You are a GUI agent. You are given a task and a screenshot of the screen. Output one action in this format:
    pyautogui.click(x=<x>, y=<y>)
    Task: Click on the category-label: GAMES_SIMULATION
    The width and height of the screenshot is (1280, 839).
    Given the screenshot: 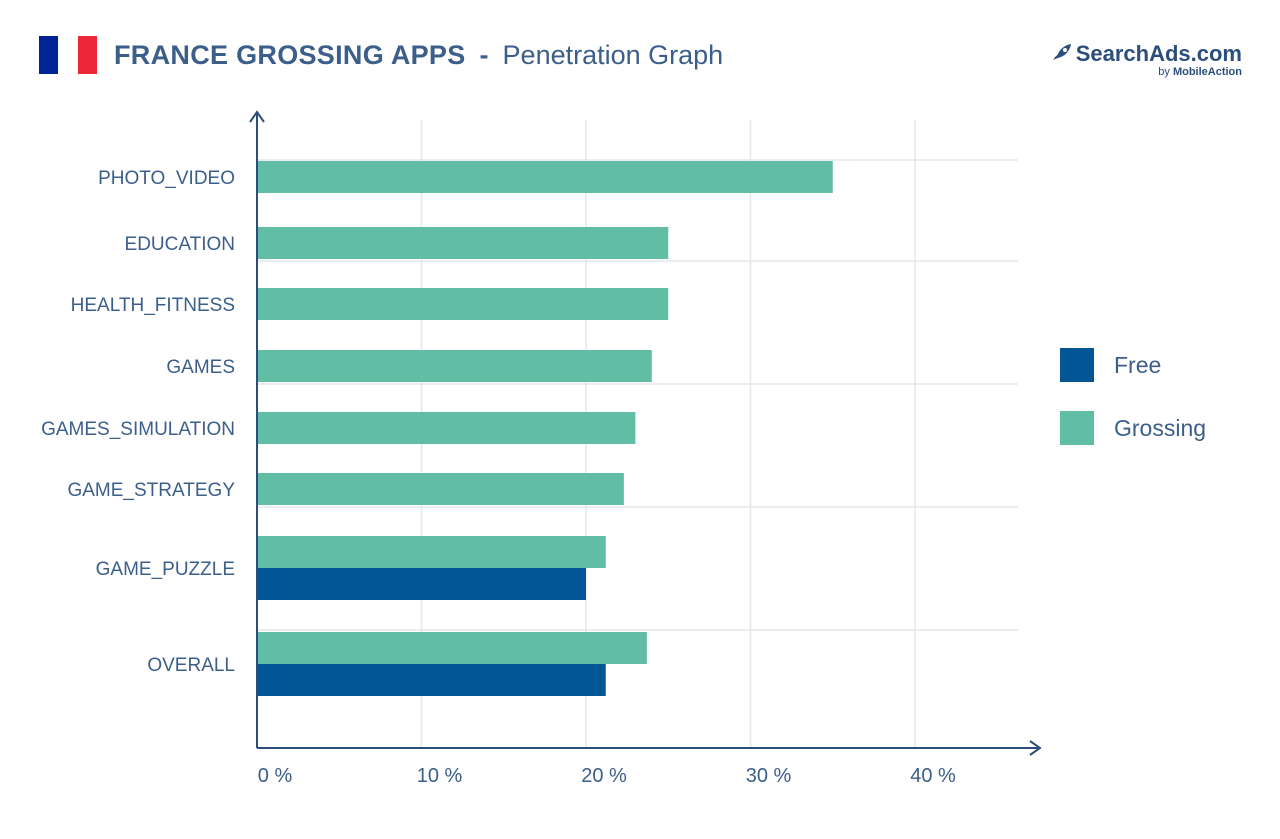 What is the action you would take?
    pyautogui.click(x=138, y=429)
    